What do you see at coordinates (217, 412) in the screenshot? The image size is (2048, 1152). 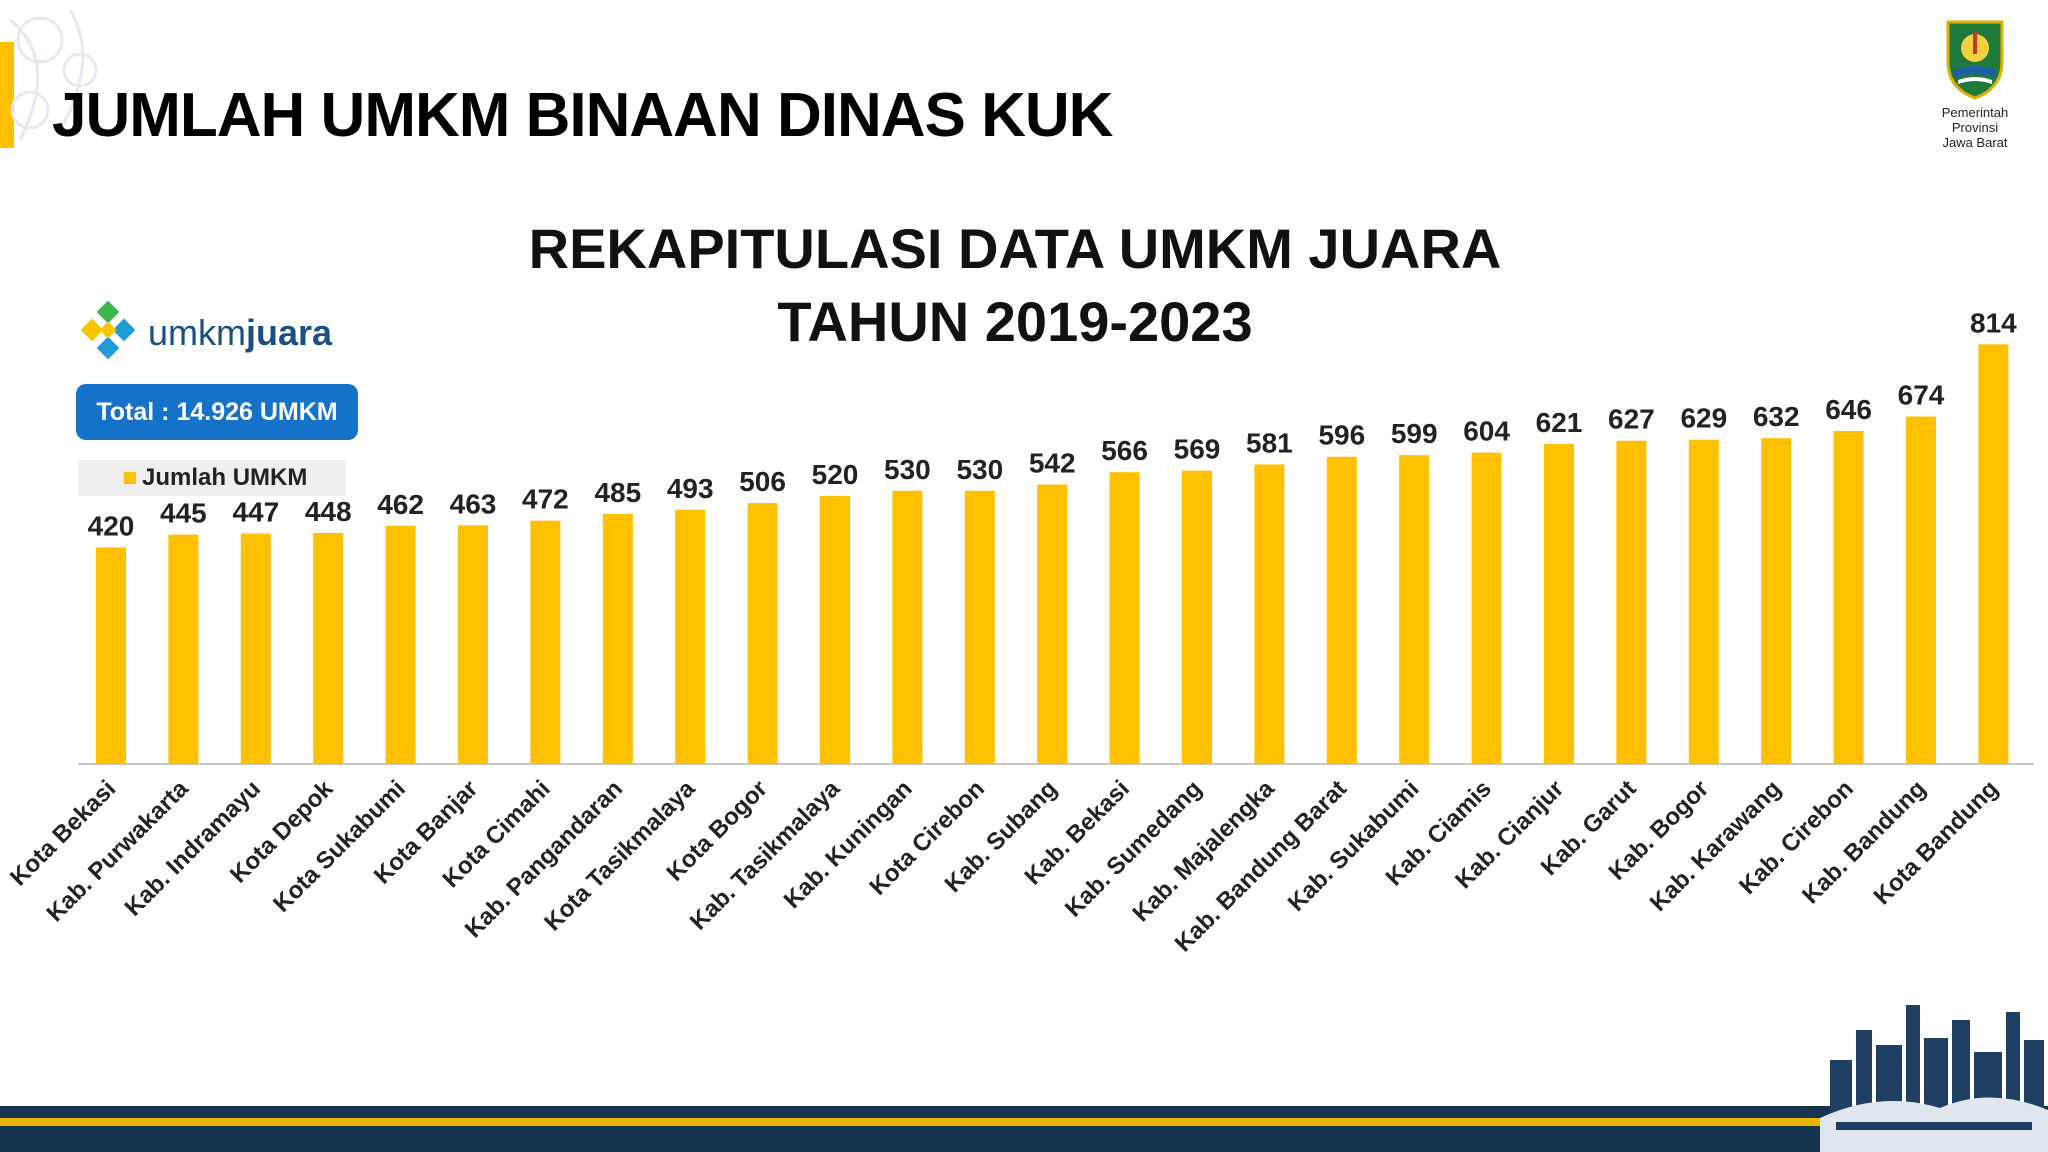 I see `total-badge: Total : 14.926 UMKM` at bounding box center [217, 412].